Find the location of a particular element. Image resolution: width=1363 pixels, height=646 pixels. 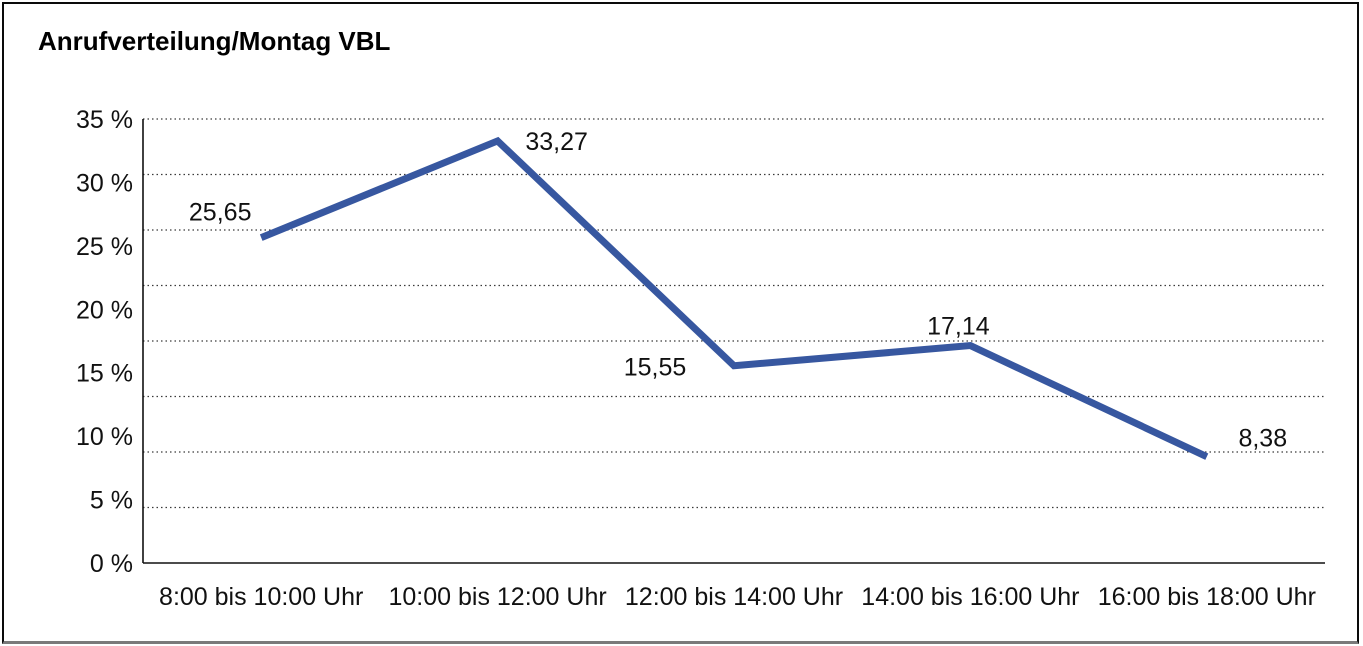

y-tick-label: 10 % is located at coordinates (104, 437).